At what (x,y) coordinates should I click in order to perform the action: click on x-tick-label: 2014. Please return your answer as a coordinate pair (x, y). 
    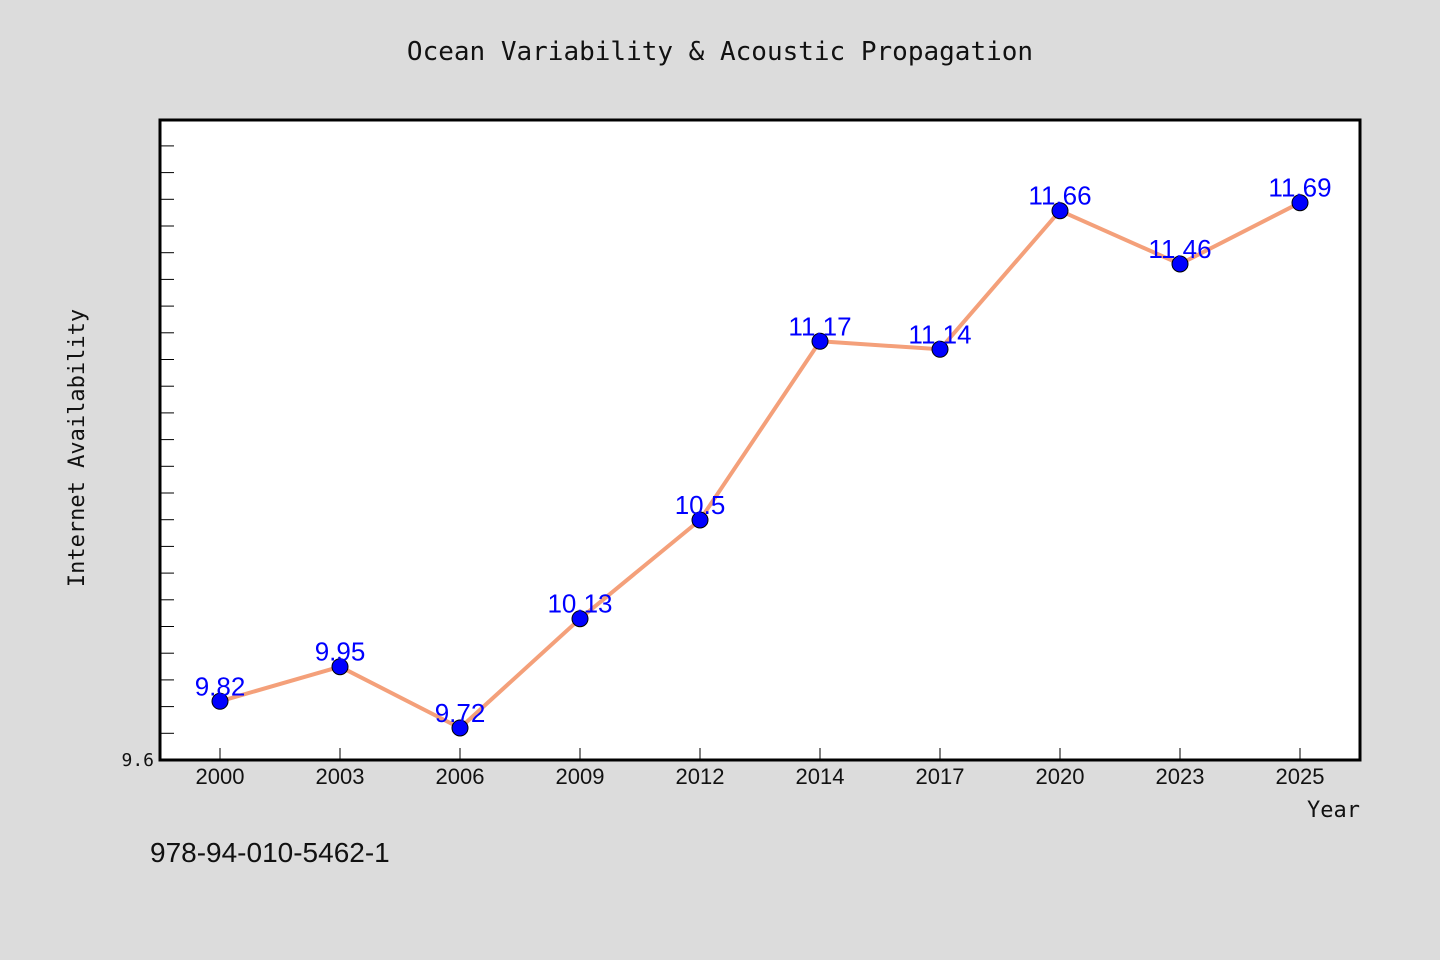
    Looking at the image, I should click on (820, 776).